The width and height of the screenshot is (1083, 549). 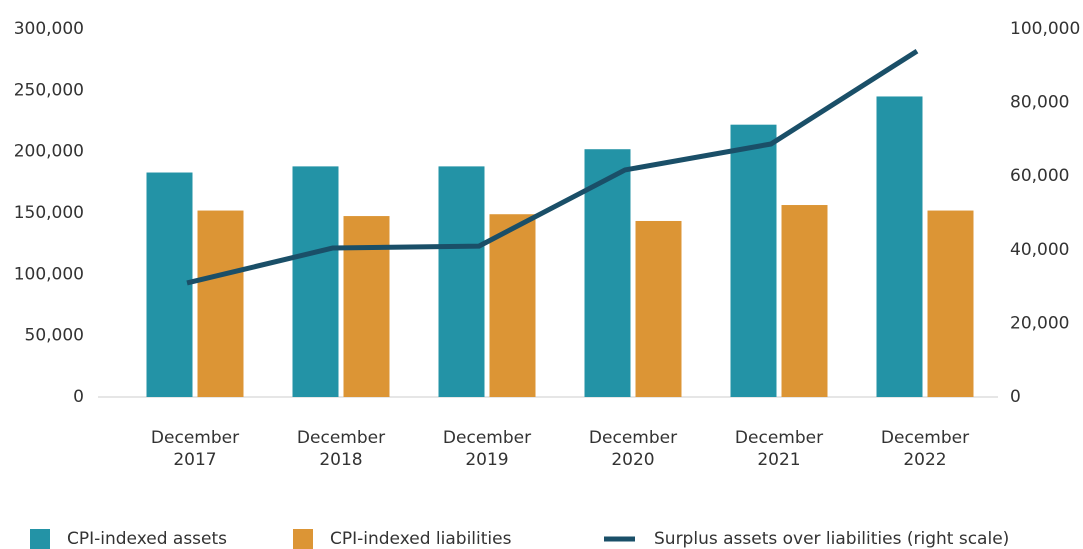 I want to click on y2-tick-label: 0, so click(x=1015, y=397).